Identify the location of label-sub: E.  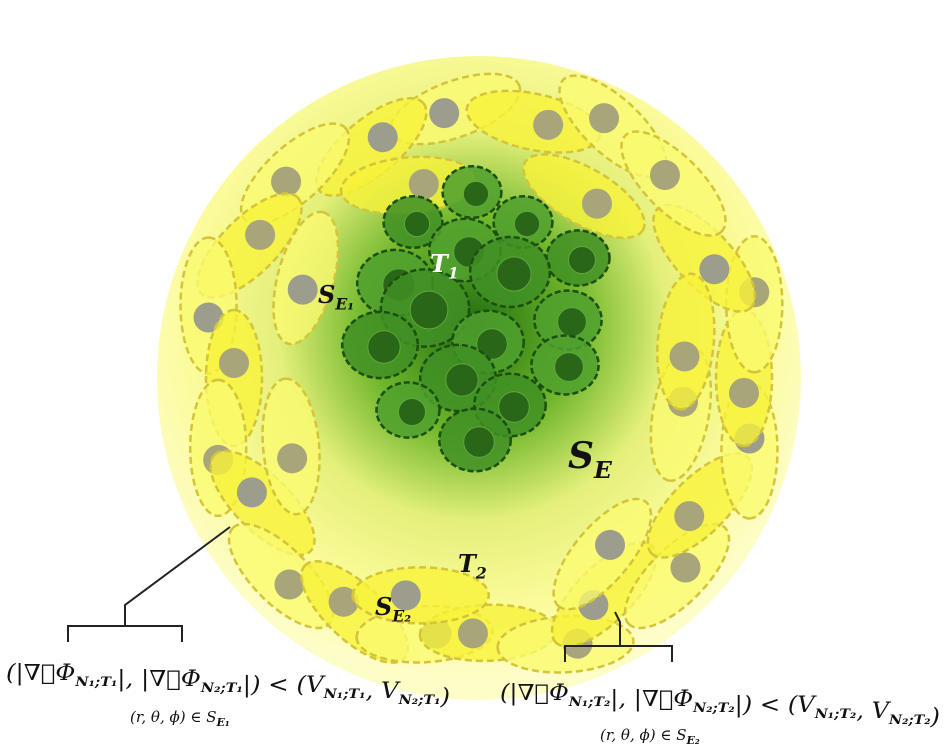
(603, 470).